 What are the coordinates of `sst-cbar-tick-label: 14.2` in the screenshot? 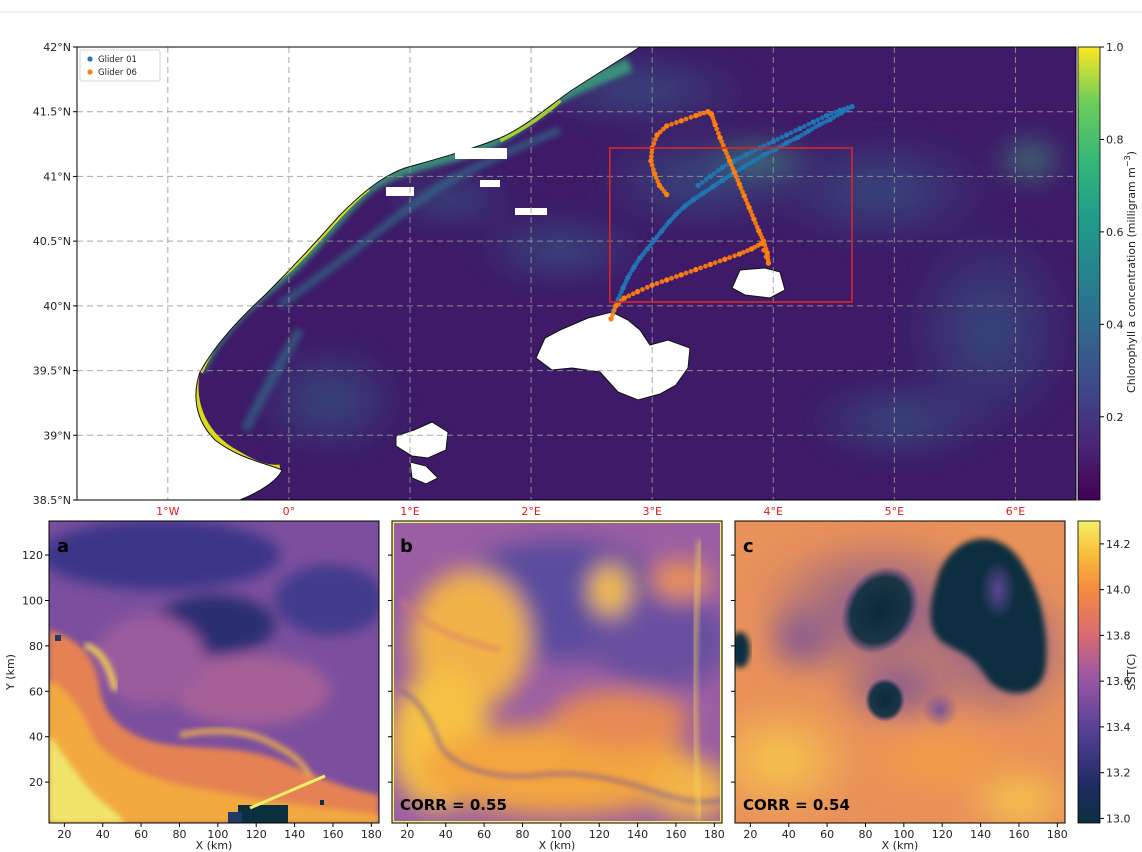 It's located at (1118, 544).